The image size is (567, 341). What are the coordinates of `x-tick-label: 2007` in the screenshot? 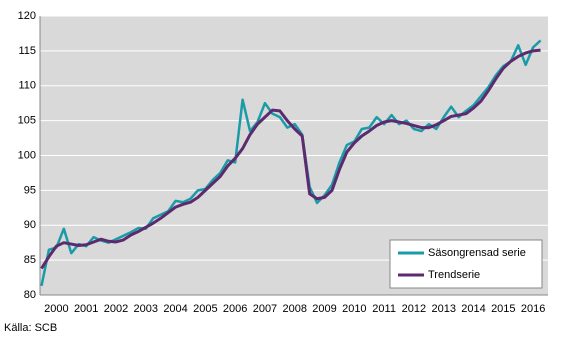 It's located at (265, 309).